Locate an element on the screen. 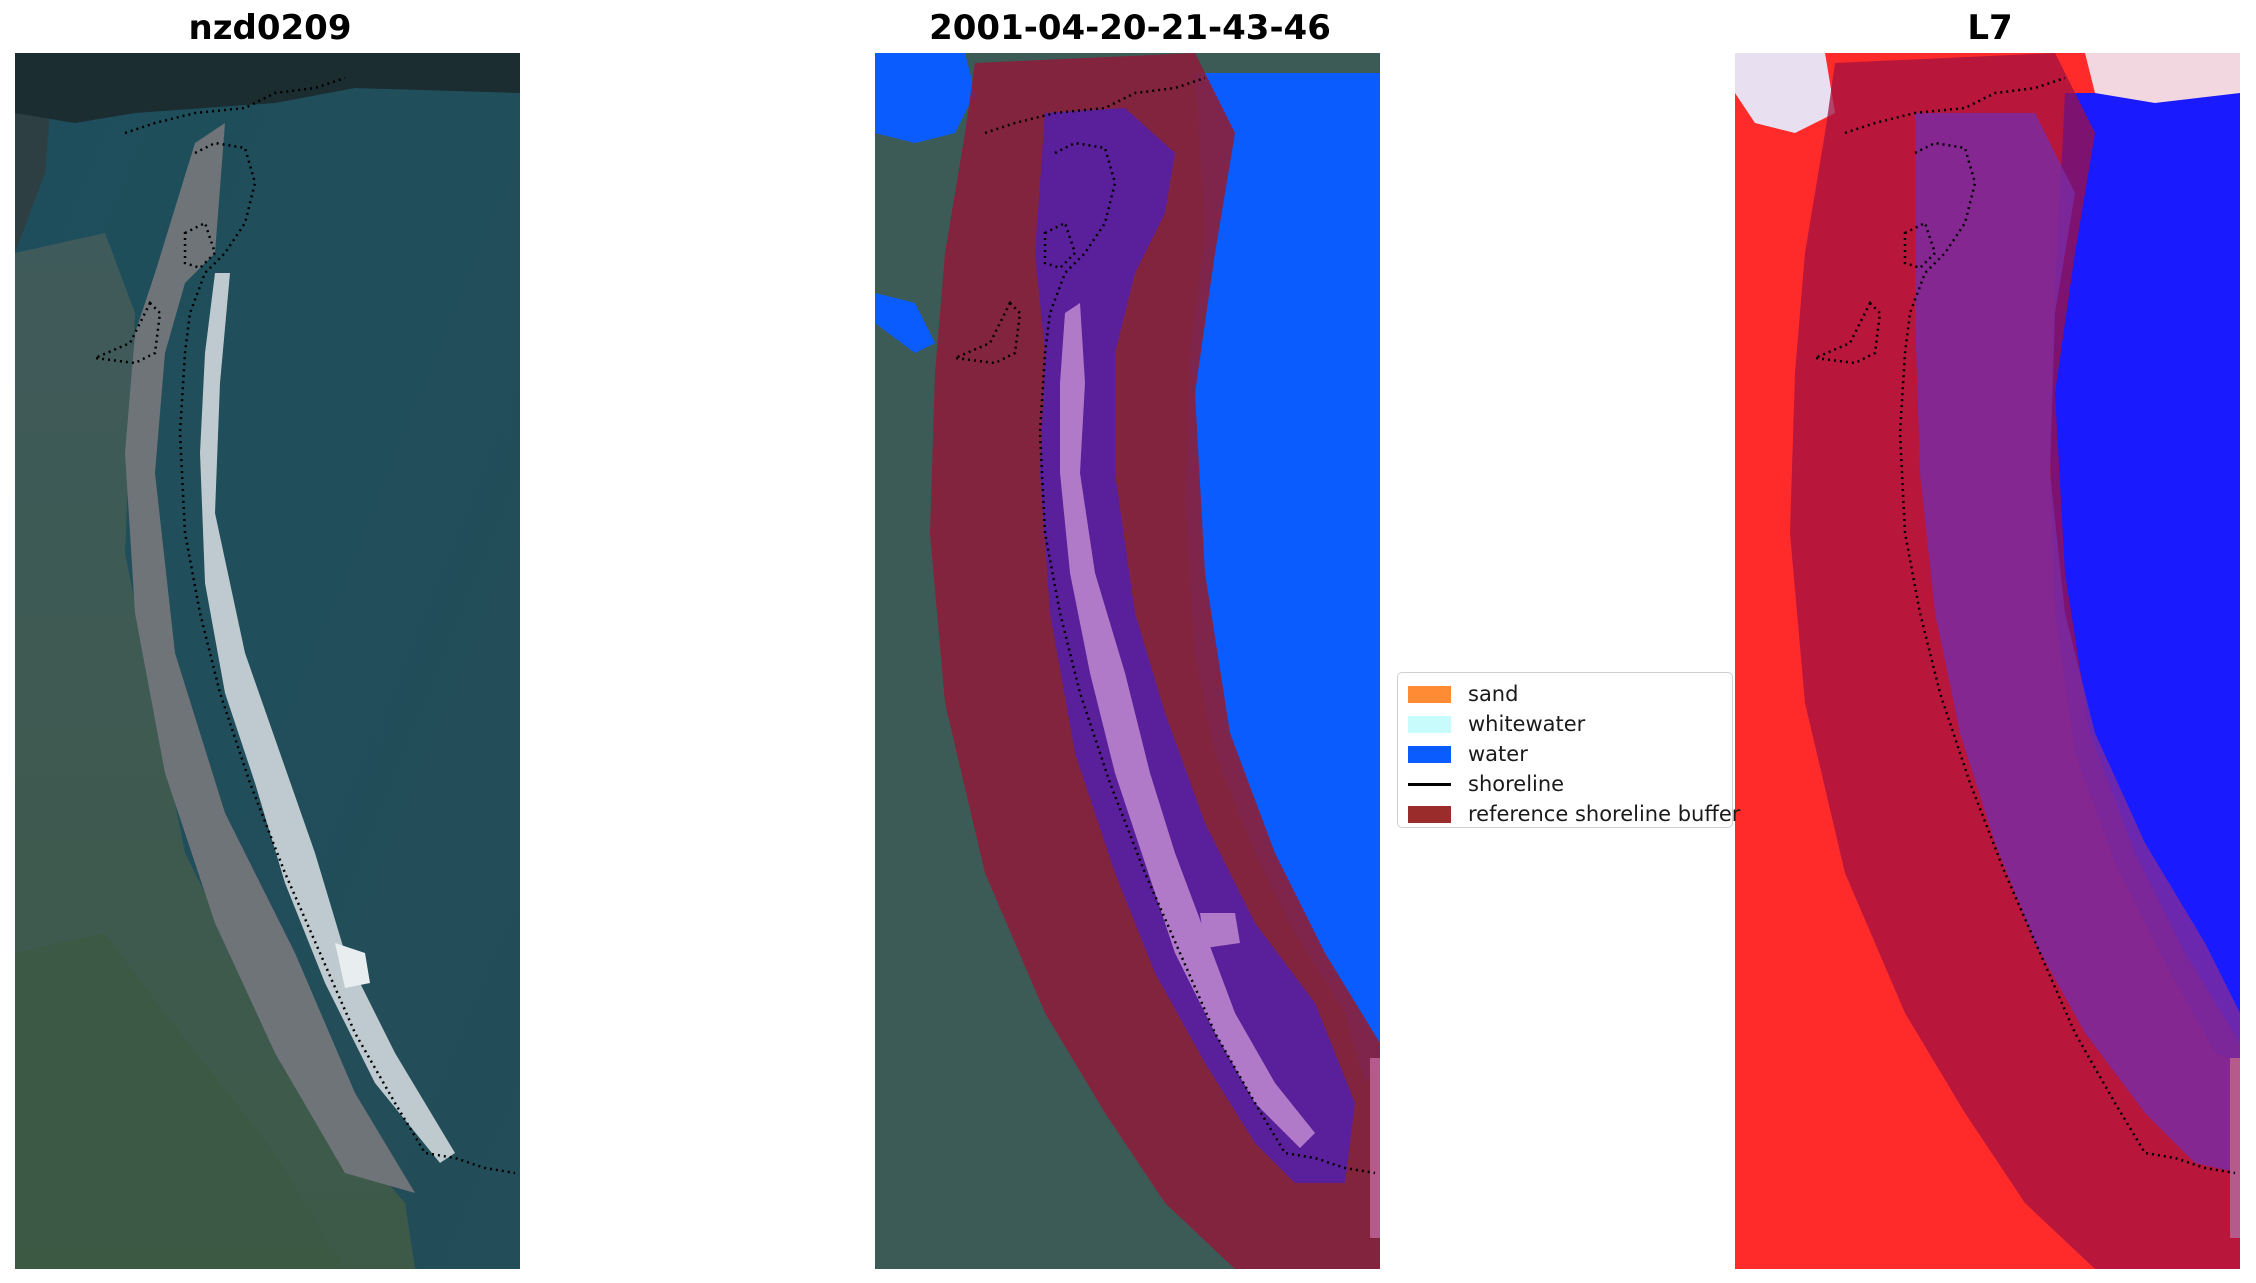 Image resolution: width=2256 pixels, height=1283 pixels. sand-swatch is located at coordinates (1429, 694).